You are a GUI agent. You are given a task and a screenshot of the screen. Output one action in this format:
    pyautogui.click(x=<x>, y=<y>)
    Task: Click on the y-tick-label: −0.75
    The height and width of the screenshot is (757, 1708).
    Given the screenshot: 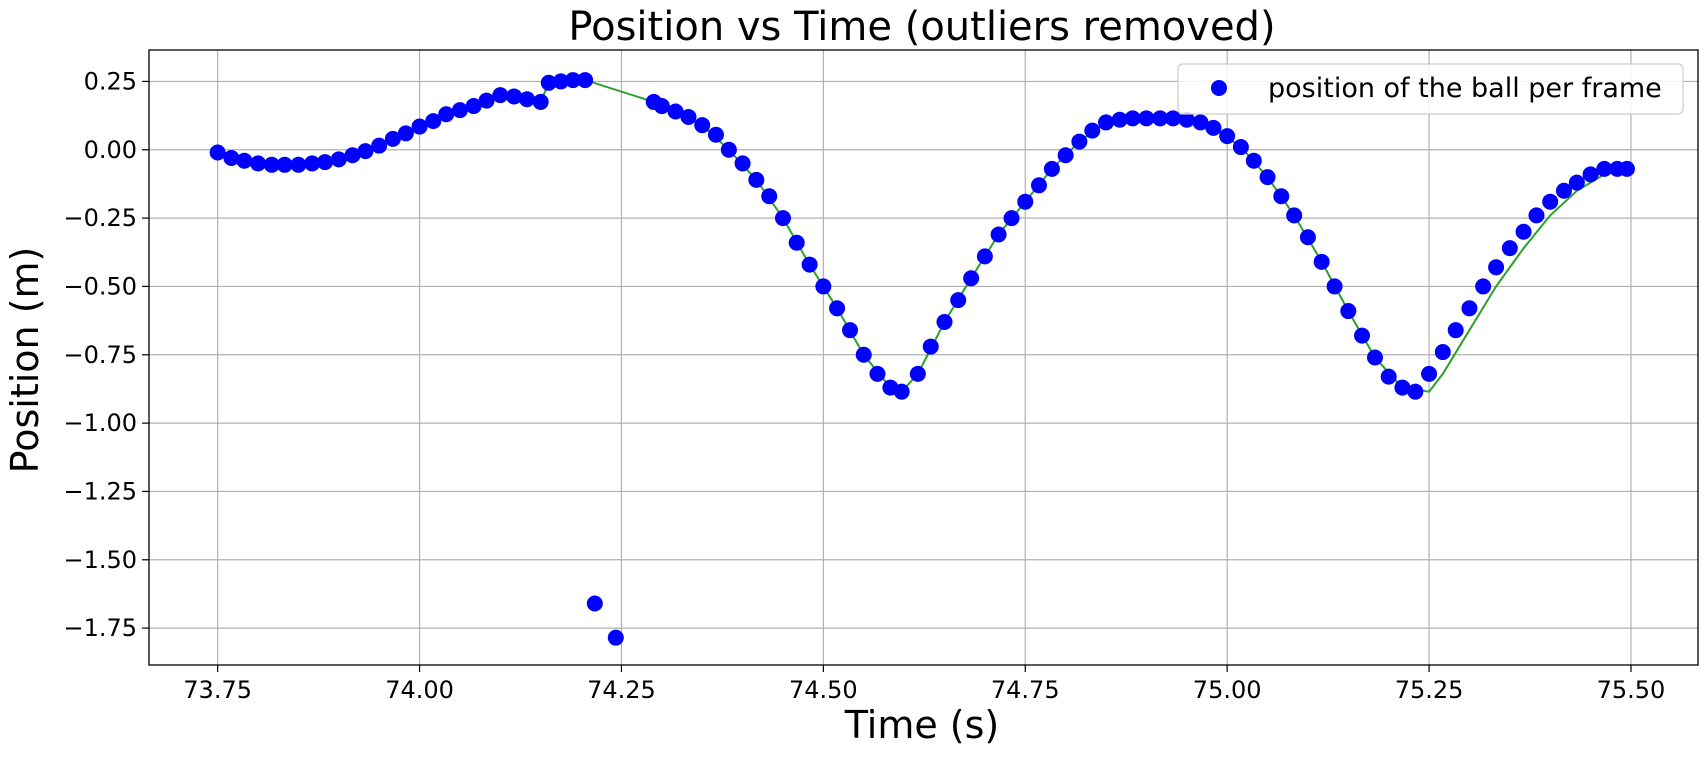 What is the action you would take?
    pyautogui.click(x=100, y=355)
    